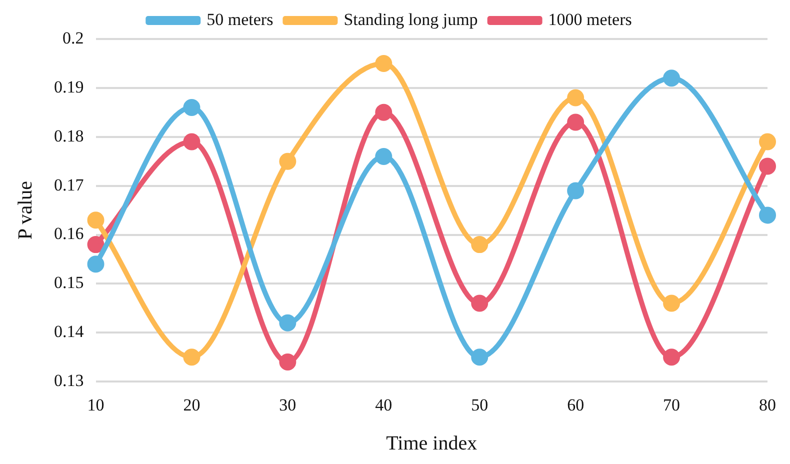 Image resolution: width=790 pixels, height=464 pixels. I want to click on legend-label: 1000 meters, so click(590, 19).